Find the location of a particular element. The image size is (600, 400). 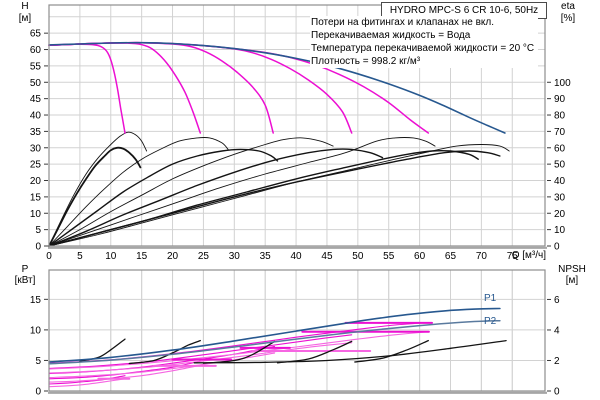

right-tick-label: 70 is located at coordinates (560, 132).